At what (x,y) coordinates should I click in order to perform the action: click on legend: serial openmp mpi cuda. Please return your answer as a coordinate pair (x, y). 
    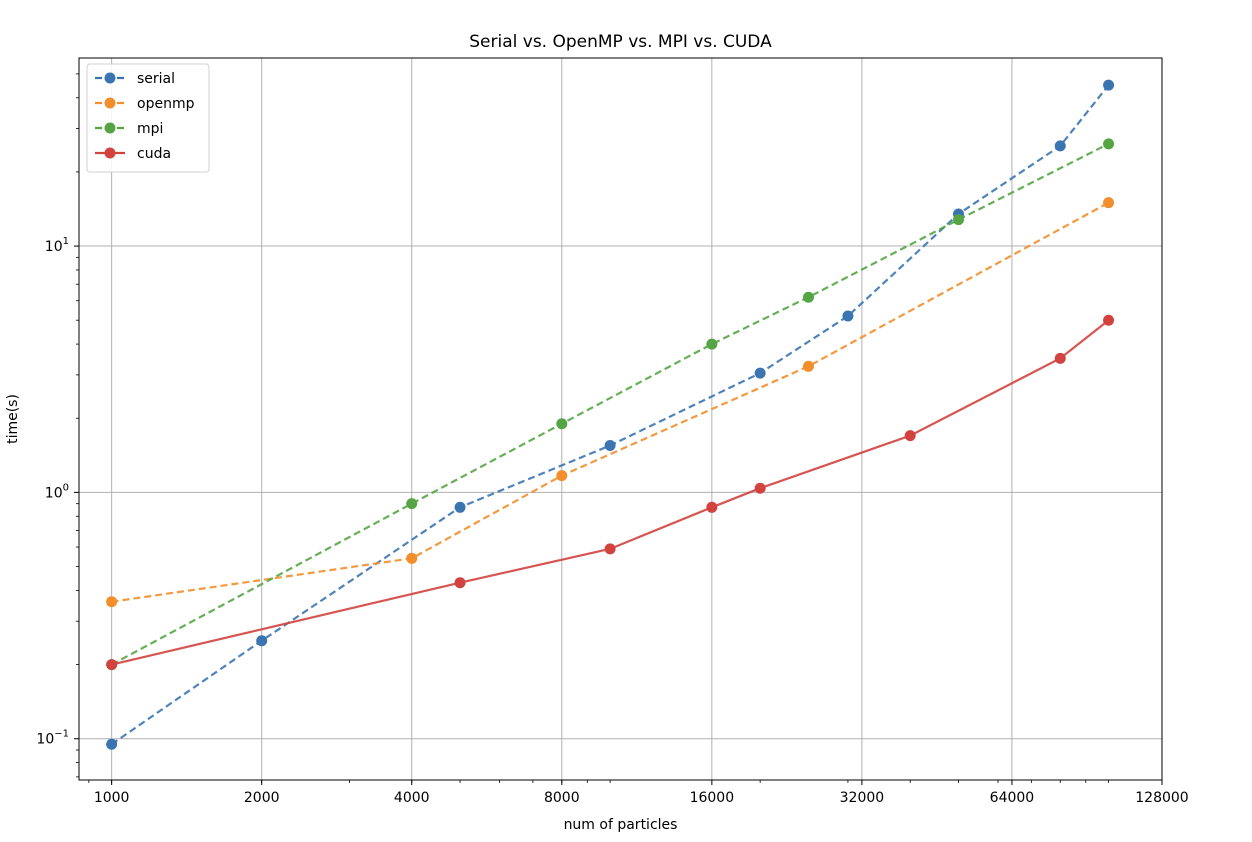
    Looking at the image, I should click on (148, 118).